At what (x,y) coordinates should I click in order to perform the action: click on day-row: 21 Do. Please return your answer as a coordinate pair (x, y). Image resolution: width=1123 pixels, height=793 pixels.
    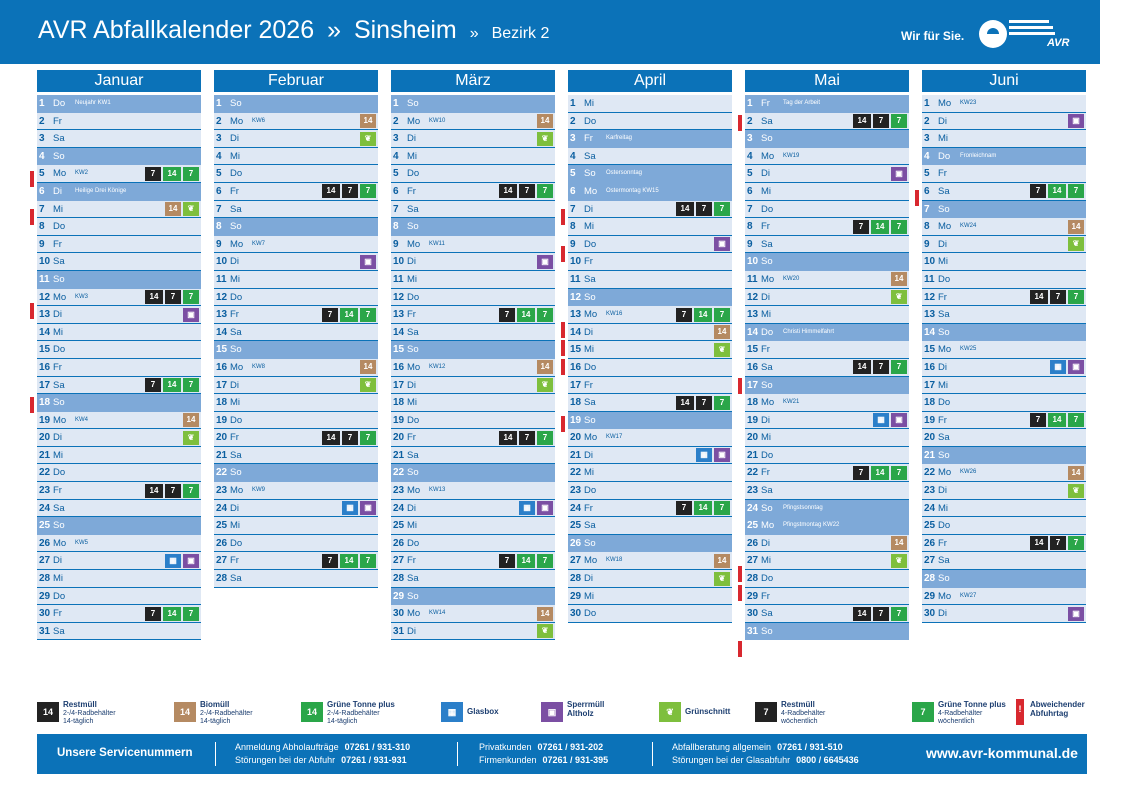
    Looking at the image, I should click on (827, 455).